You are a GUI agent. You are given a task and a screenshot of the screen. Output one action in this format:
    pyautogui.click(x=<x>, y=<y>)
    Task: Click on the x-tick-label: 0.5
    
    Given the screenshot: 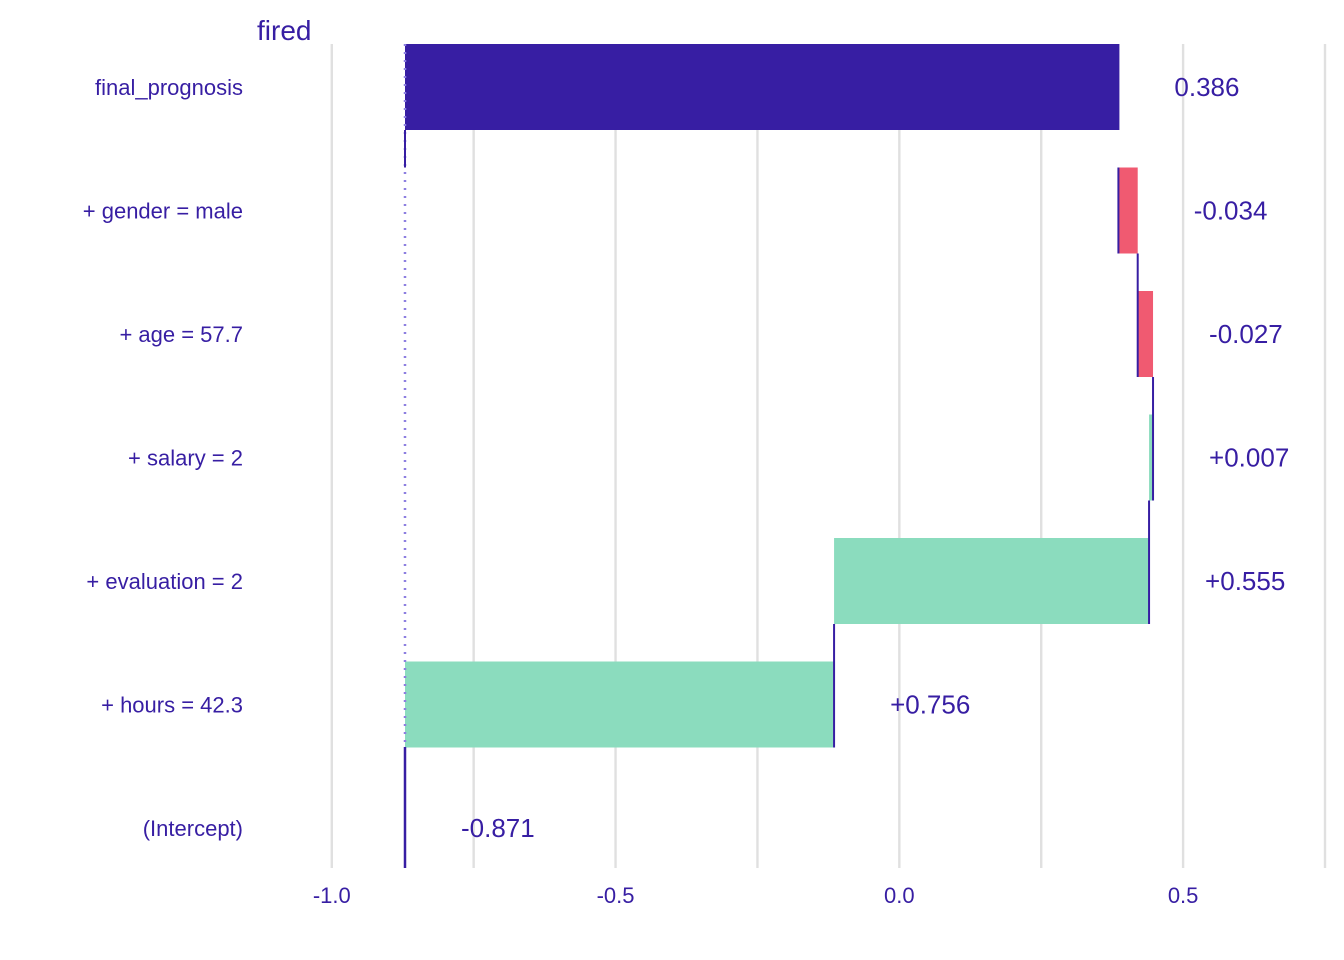 What is the action you would take?
    pyautogui.click(x=1183, y=895)
    